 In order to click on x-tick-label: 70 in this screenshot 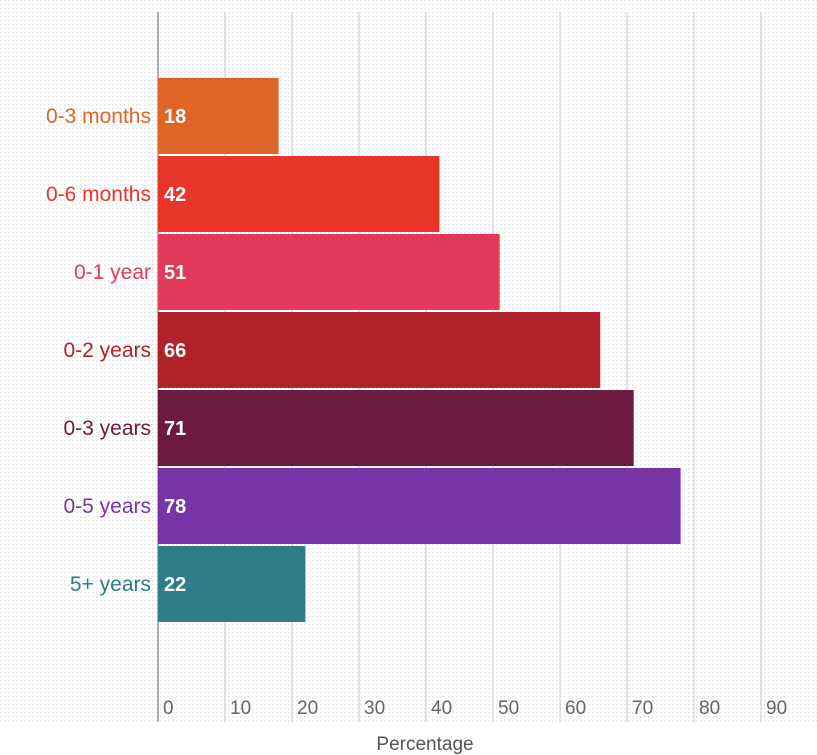, I will do `click(642, 708)`.